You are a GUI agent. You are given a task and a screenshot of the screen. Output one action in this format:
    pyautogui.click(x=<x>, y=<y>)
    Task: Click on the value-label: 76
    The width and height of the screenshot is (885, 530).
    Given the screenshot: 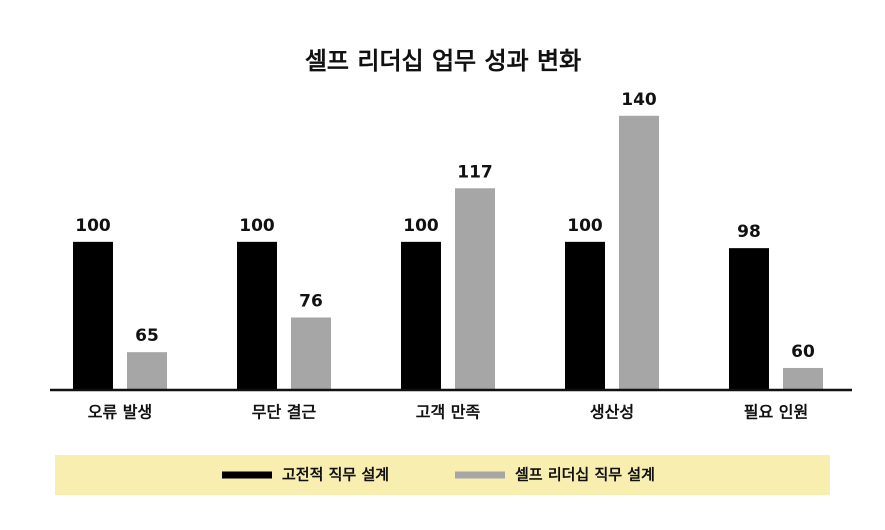 What is the action you would take?
    pyautogui.click(x=311, y=302)
    